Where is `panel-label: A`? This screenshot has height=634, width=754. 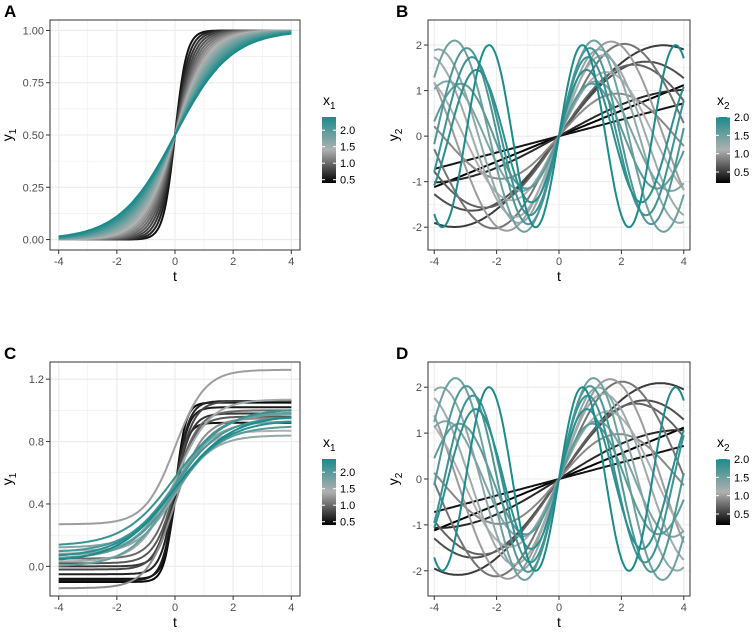 panel-label: A is located at coordinates (10, 11).